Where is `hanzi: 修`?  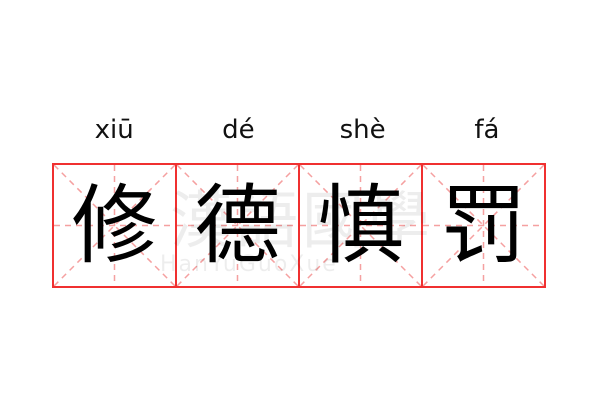 hanzi: 修 is located at coordinates (114, 225).